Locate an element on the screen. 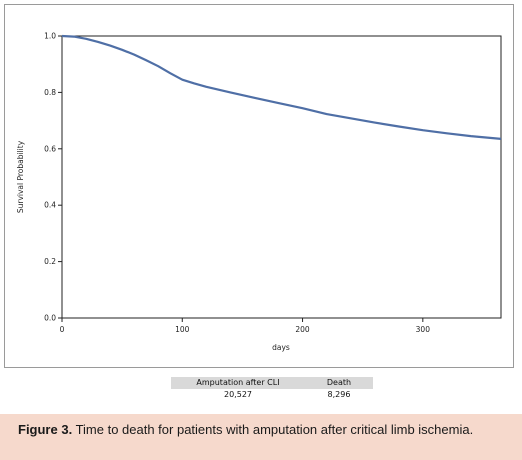 Image resolution: width=522 pixels, height=460 pixels. y-axis-title: Survival Probability is located at coordinates (20, 176).